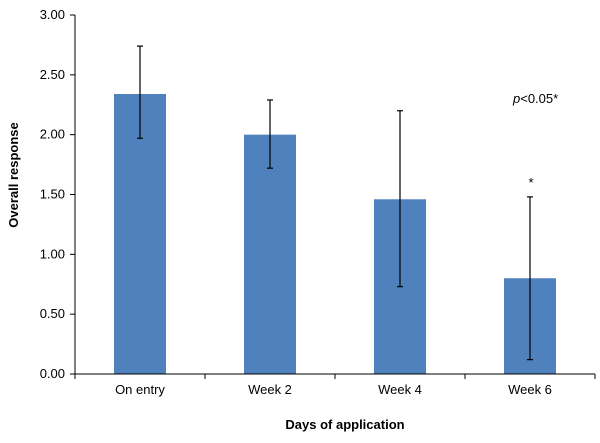 Image resolution: width=600 pixels, height=443 pixels. What do you see at coordinates (270, 389) in the screenshot?
I see `x-tick-label: Week 2` at bounding box center [270, 389].